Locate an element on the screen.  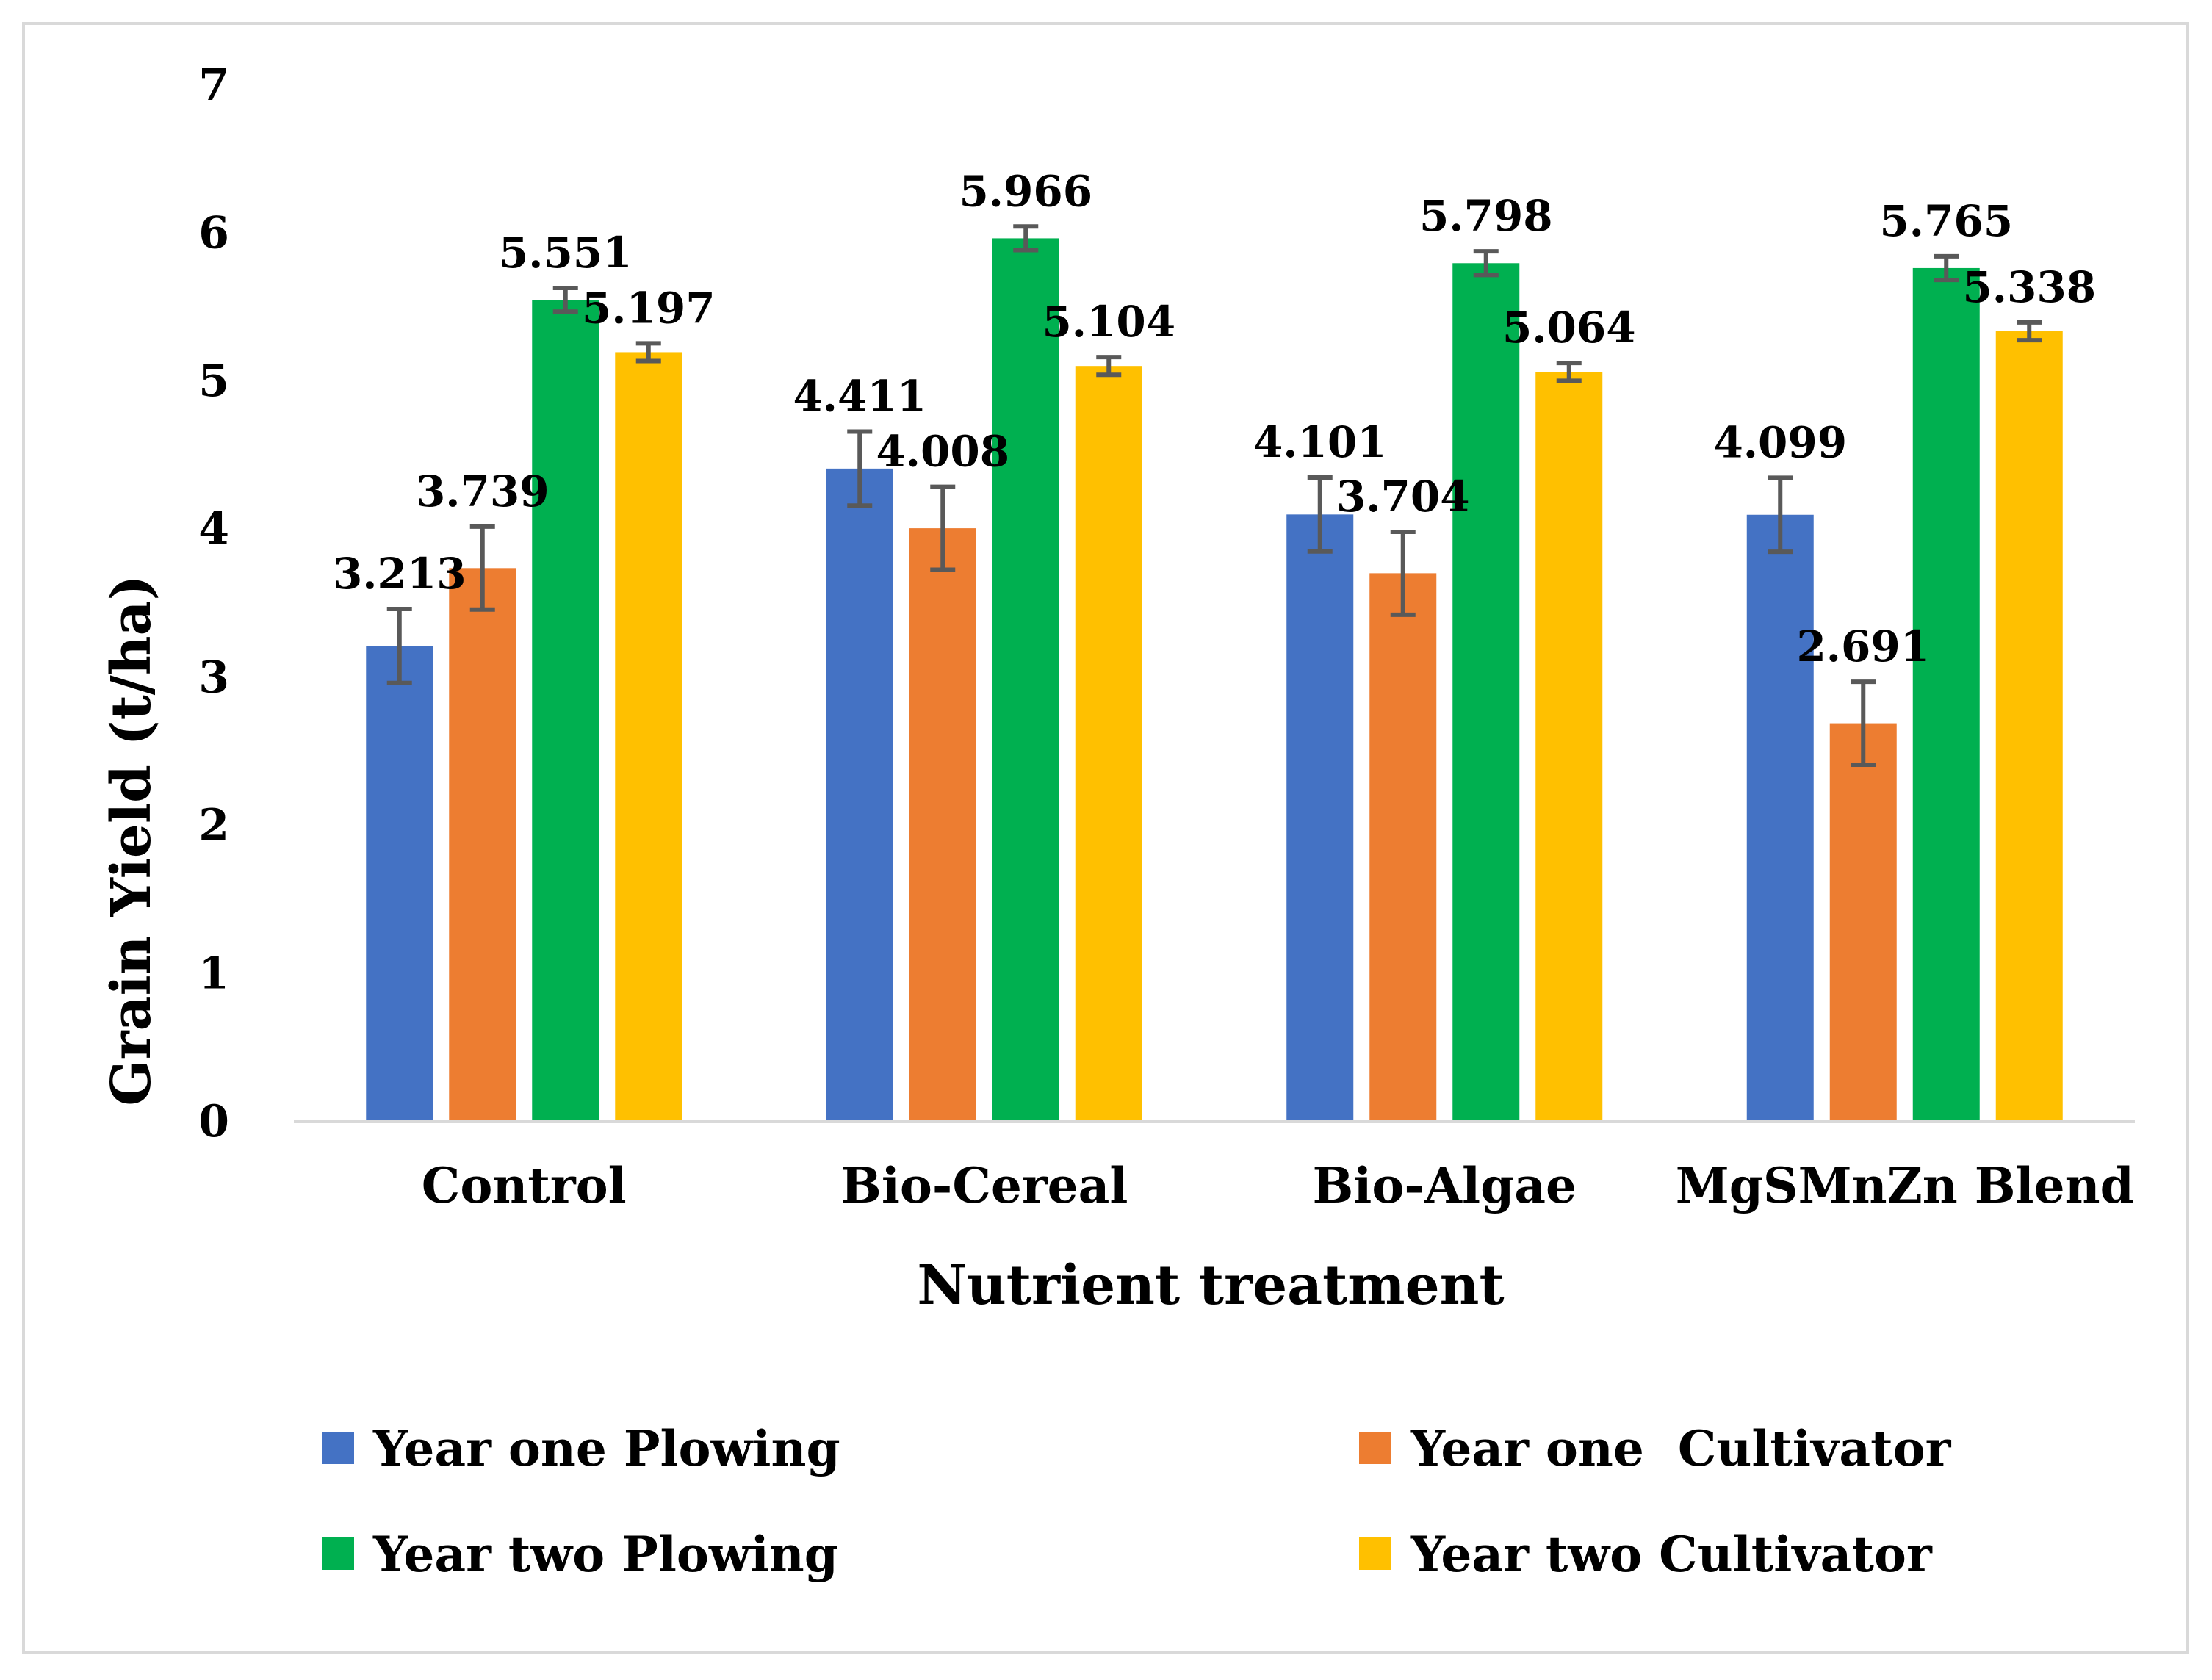
legend-label: Year one Cultivator is located at coordinates (1681, 1448).